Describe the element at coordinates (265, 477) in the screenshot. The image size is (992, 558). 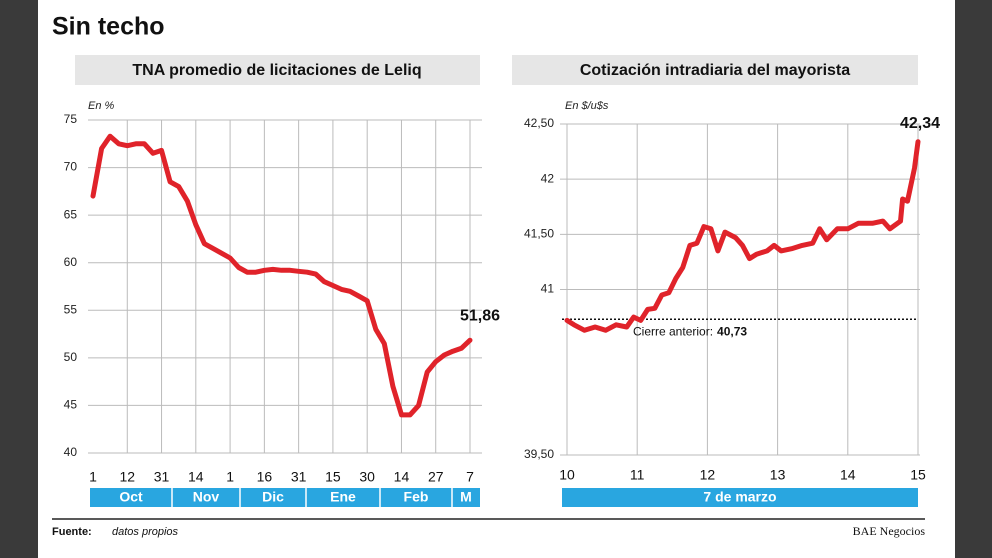
I see `x-tick-label: 16` at that location.